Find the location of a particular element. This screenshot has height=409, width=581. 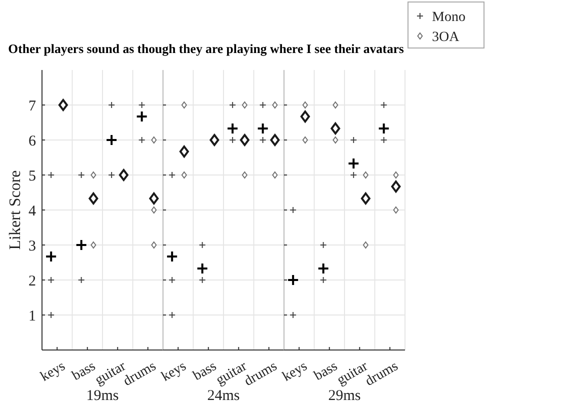

y-tick-label: 5 is located at coordinates (32, 176).